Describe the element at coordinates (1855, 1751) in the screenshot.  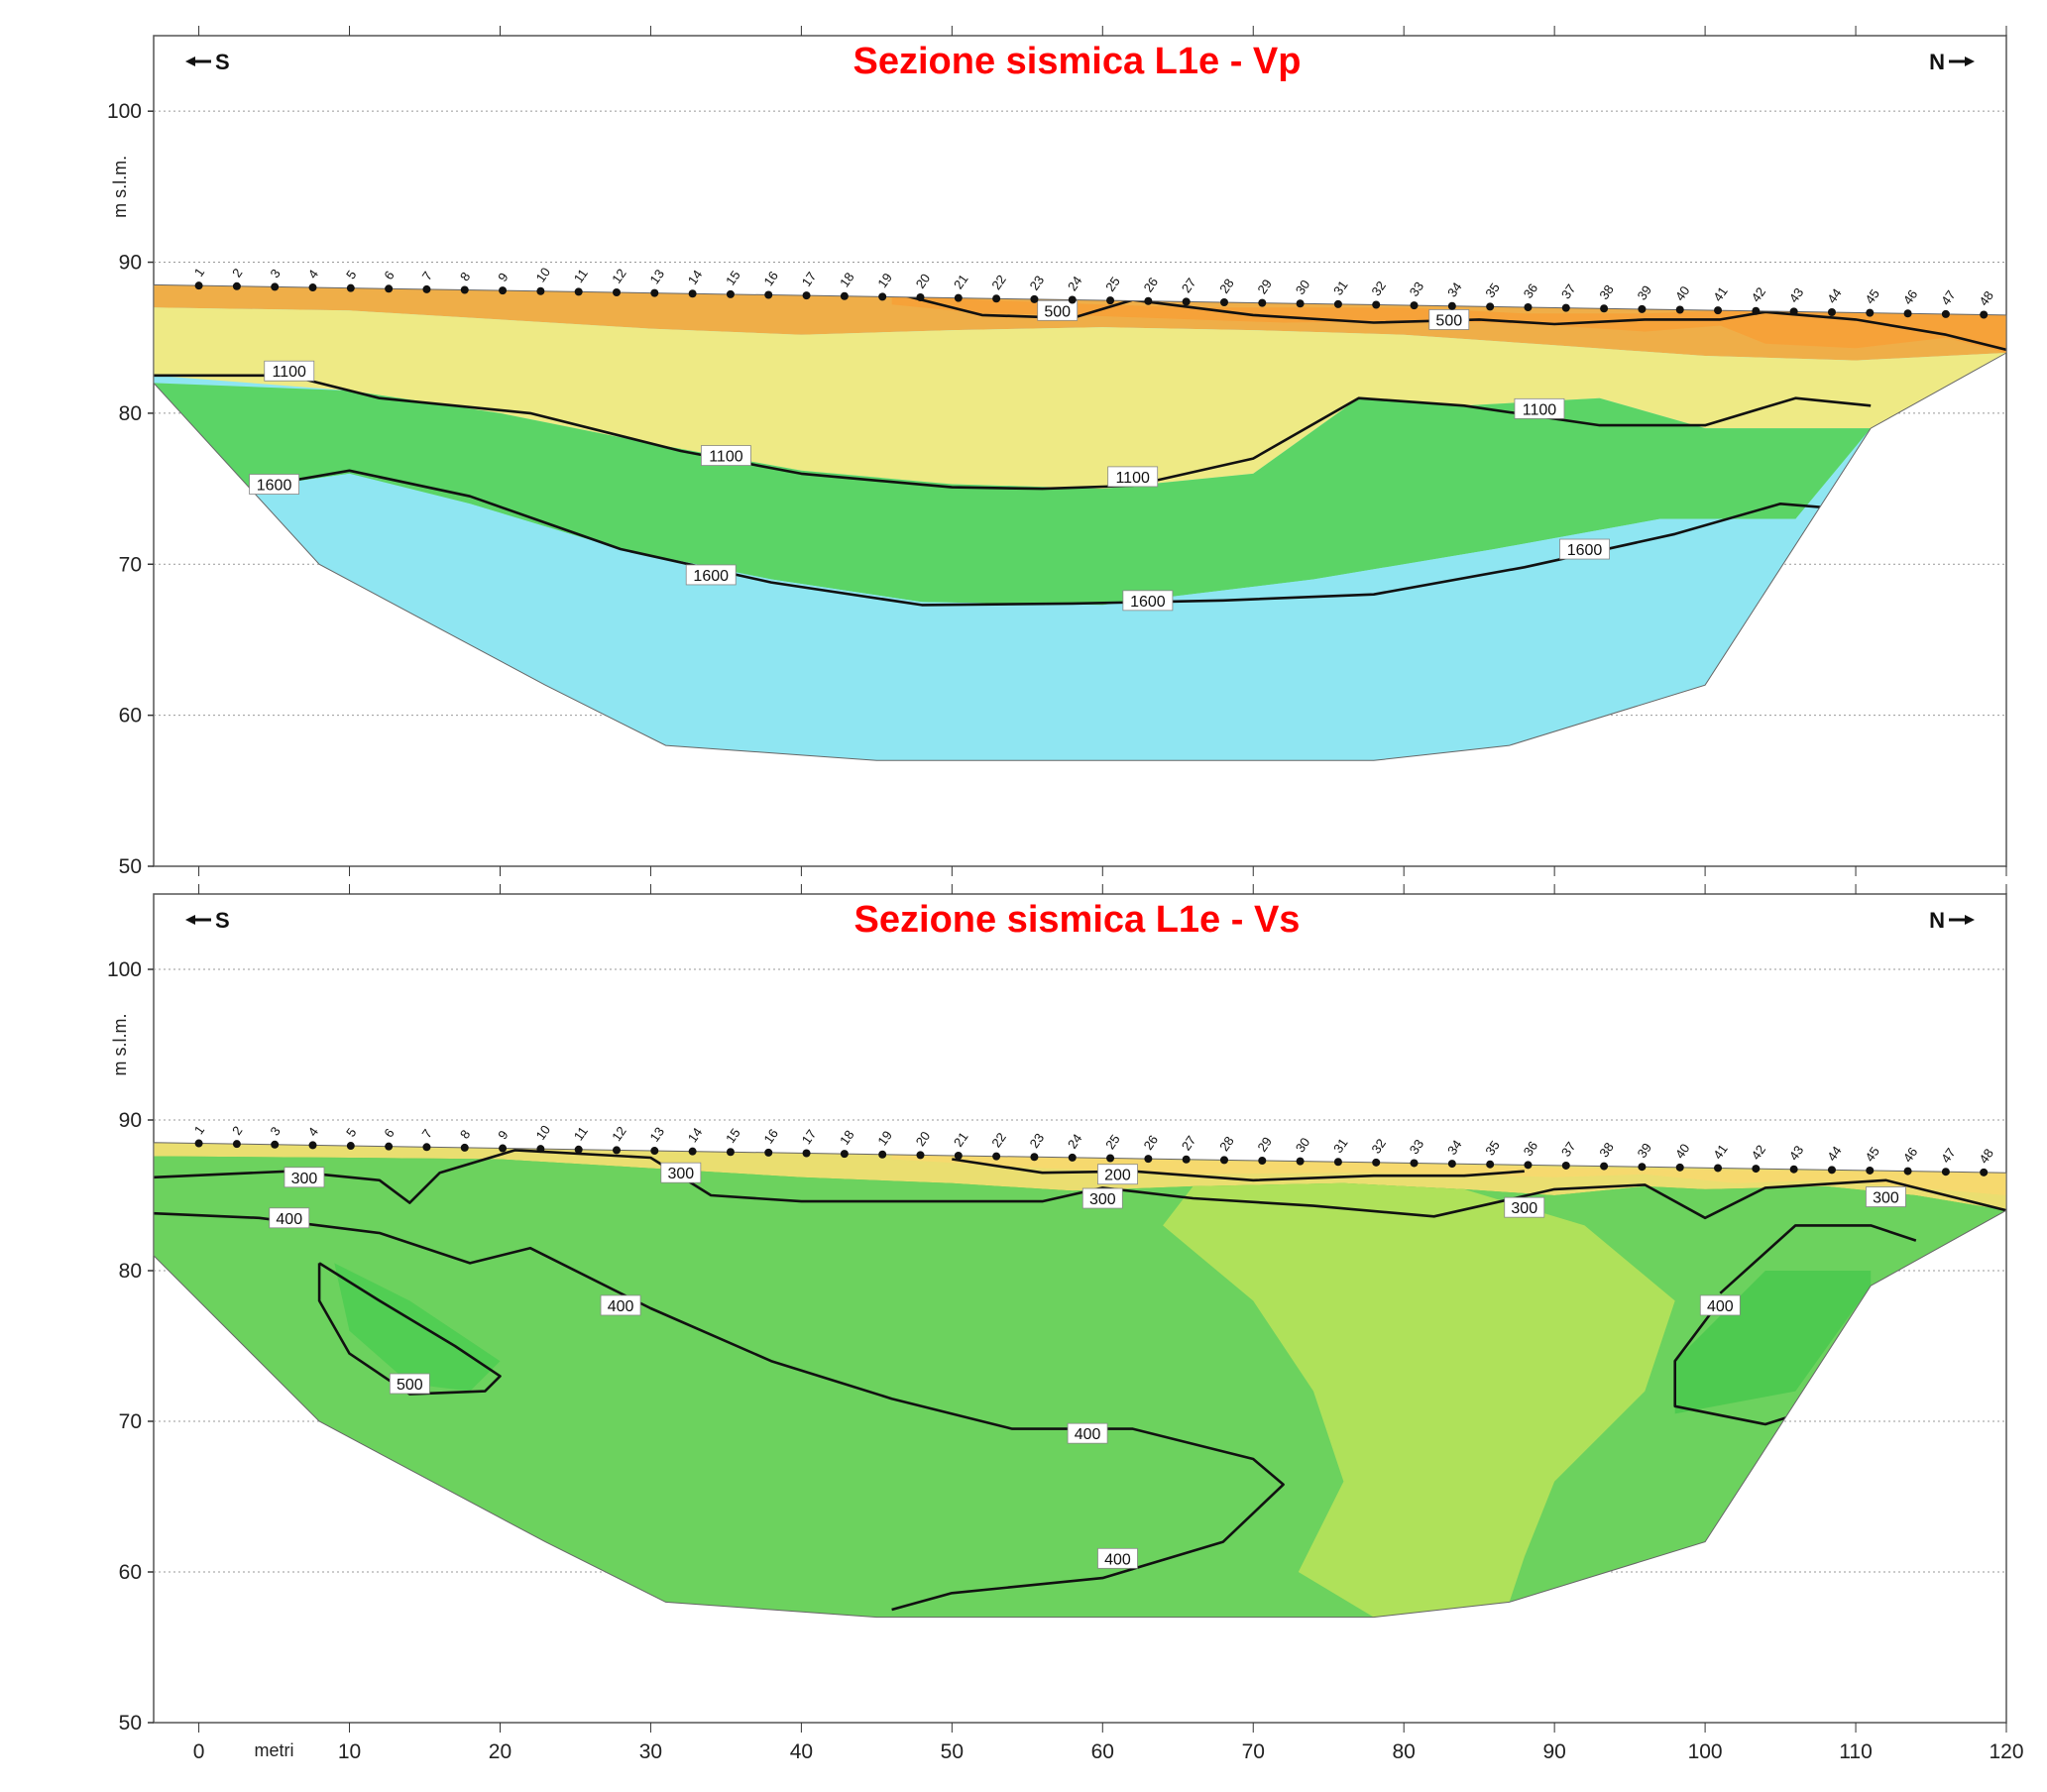
I see `x-tick-label: 110` at that location.